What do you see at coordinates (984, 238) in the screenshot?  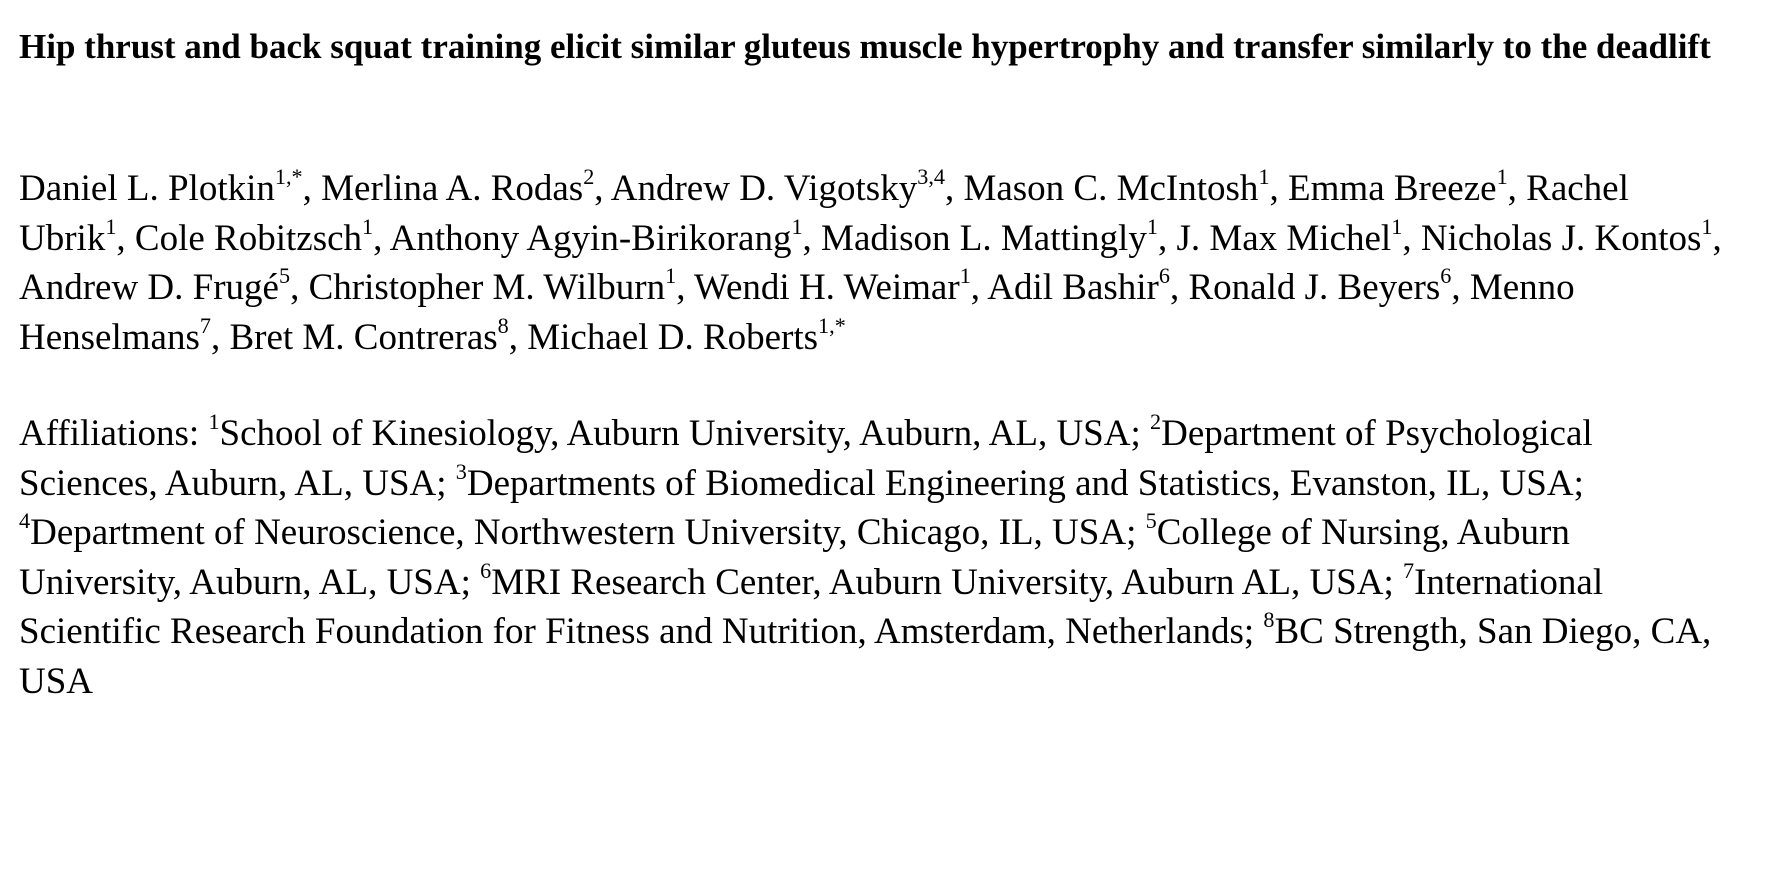 I see `author-name: Madison L. Mattingly` at bounding box center [984, 238].